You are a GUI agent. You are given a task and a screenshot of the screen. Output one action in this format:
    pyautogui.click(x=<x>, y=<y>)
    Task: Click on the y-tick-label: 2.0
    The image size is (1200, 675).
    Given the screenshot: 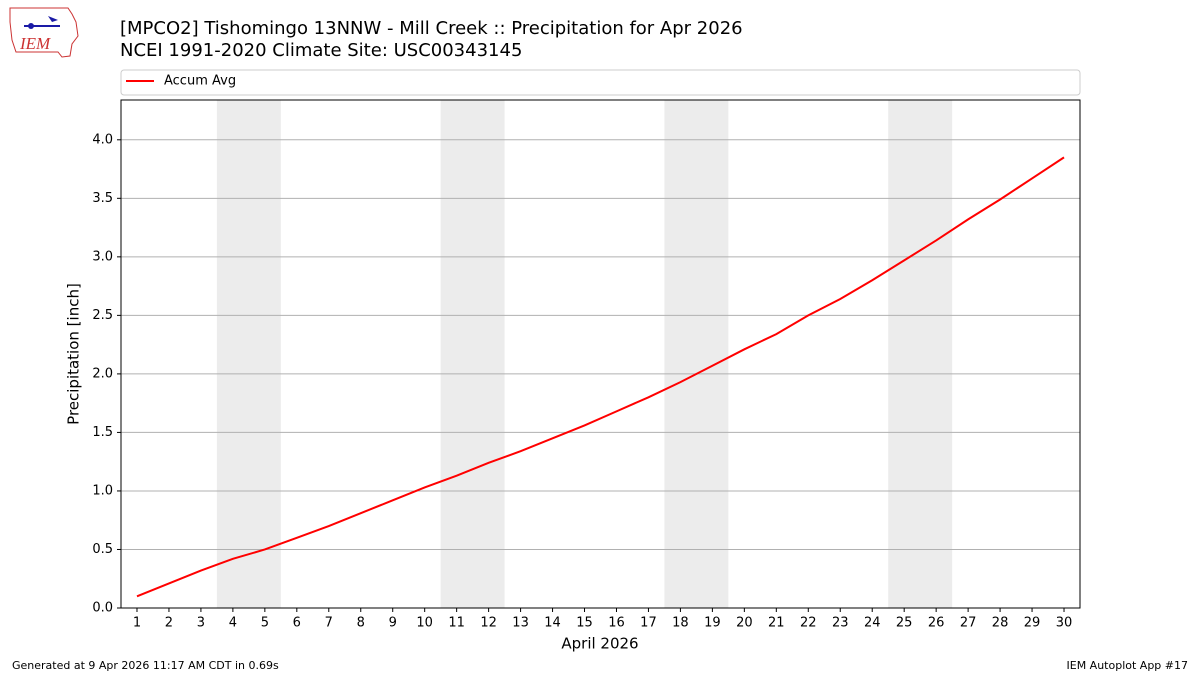 What is the action you would take?
    pyautogui.click(x=102, y=373)
    